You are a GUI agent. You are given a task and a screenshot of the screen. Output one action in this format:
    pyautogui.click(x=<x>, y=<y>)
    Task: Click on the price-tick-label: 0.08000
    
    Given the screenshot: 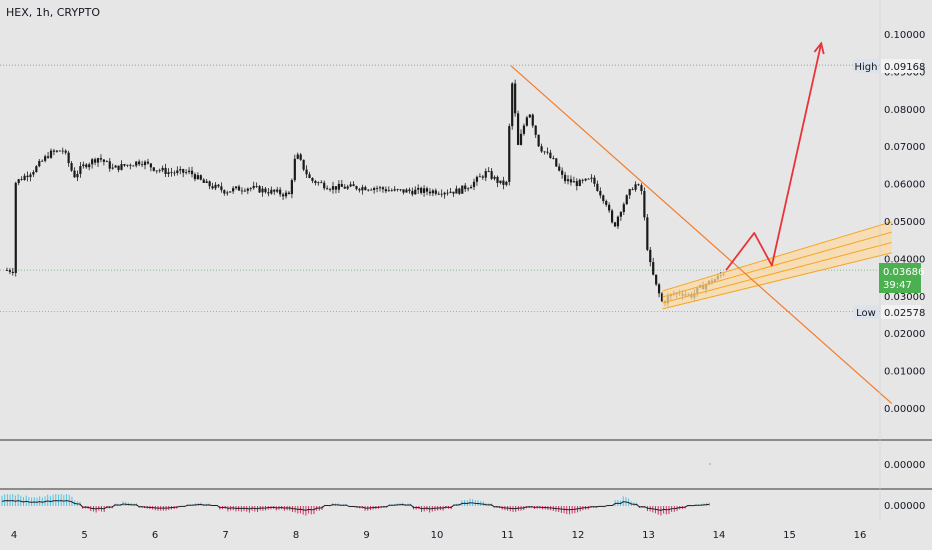 What is the action you would take?
    pyautogui.click(x=904, y=110)
    